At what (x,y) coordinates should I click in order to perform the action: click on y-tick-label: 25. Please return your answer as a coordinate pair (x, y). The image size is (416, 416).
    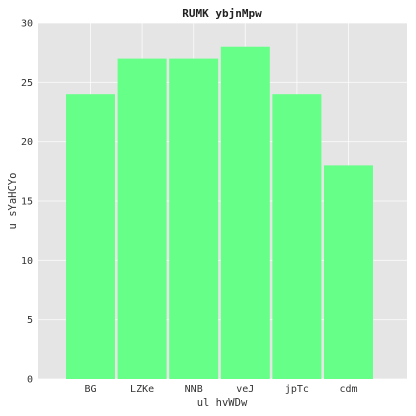
    Looking at the image, I should click on (27, 83).